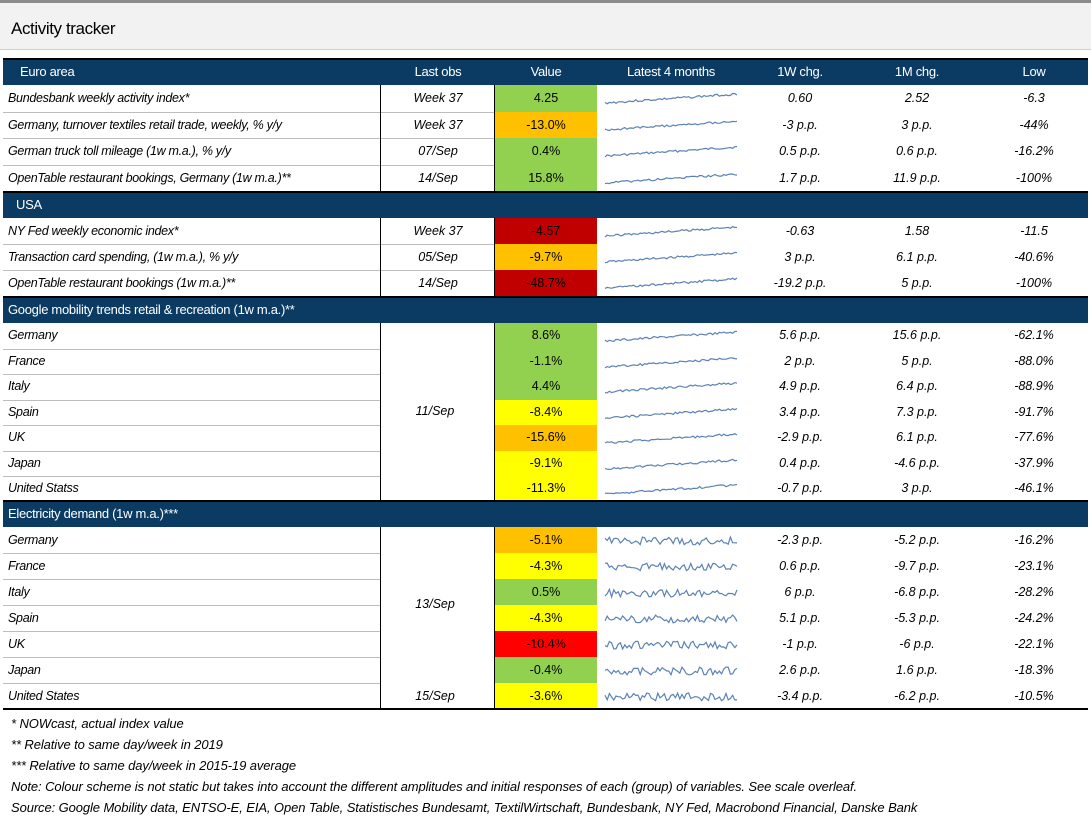 The image size is (1091, 822). What do you see at coordinates (1034, 696) in the screenshot?
I see `low-value: -10.5%` at bounding box center [1034, 696].